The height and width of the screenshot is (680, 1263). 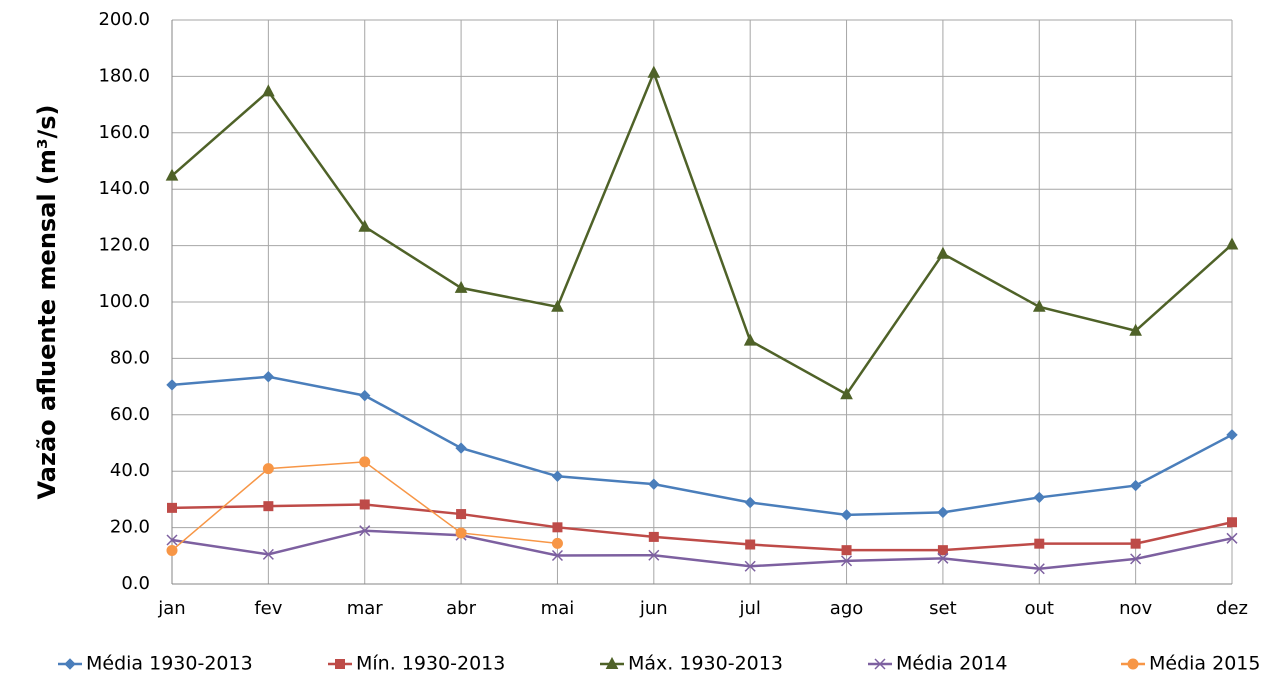 I want to click on y-tick-label: 140.0, so click(x=124, y=188).